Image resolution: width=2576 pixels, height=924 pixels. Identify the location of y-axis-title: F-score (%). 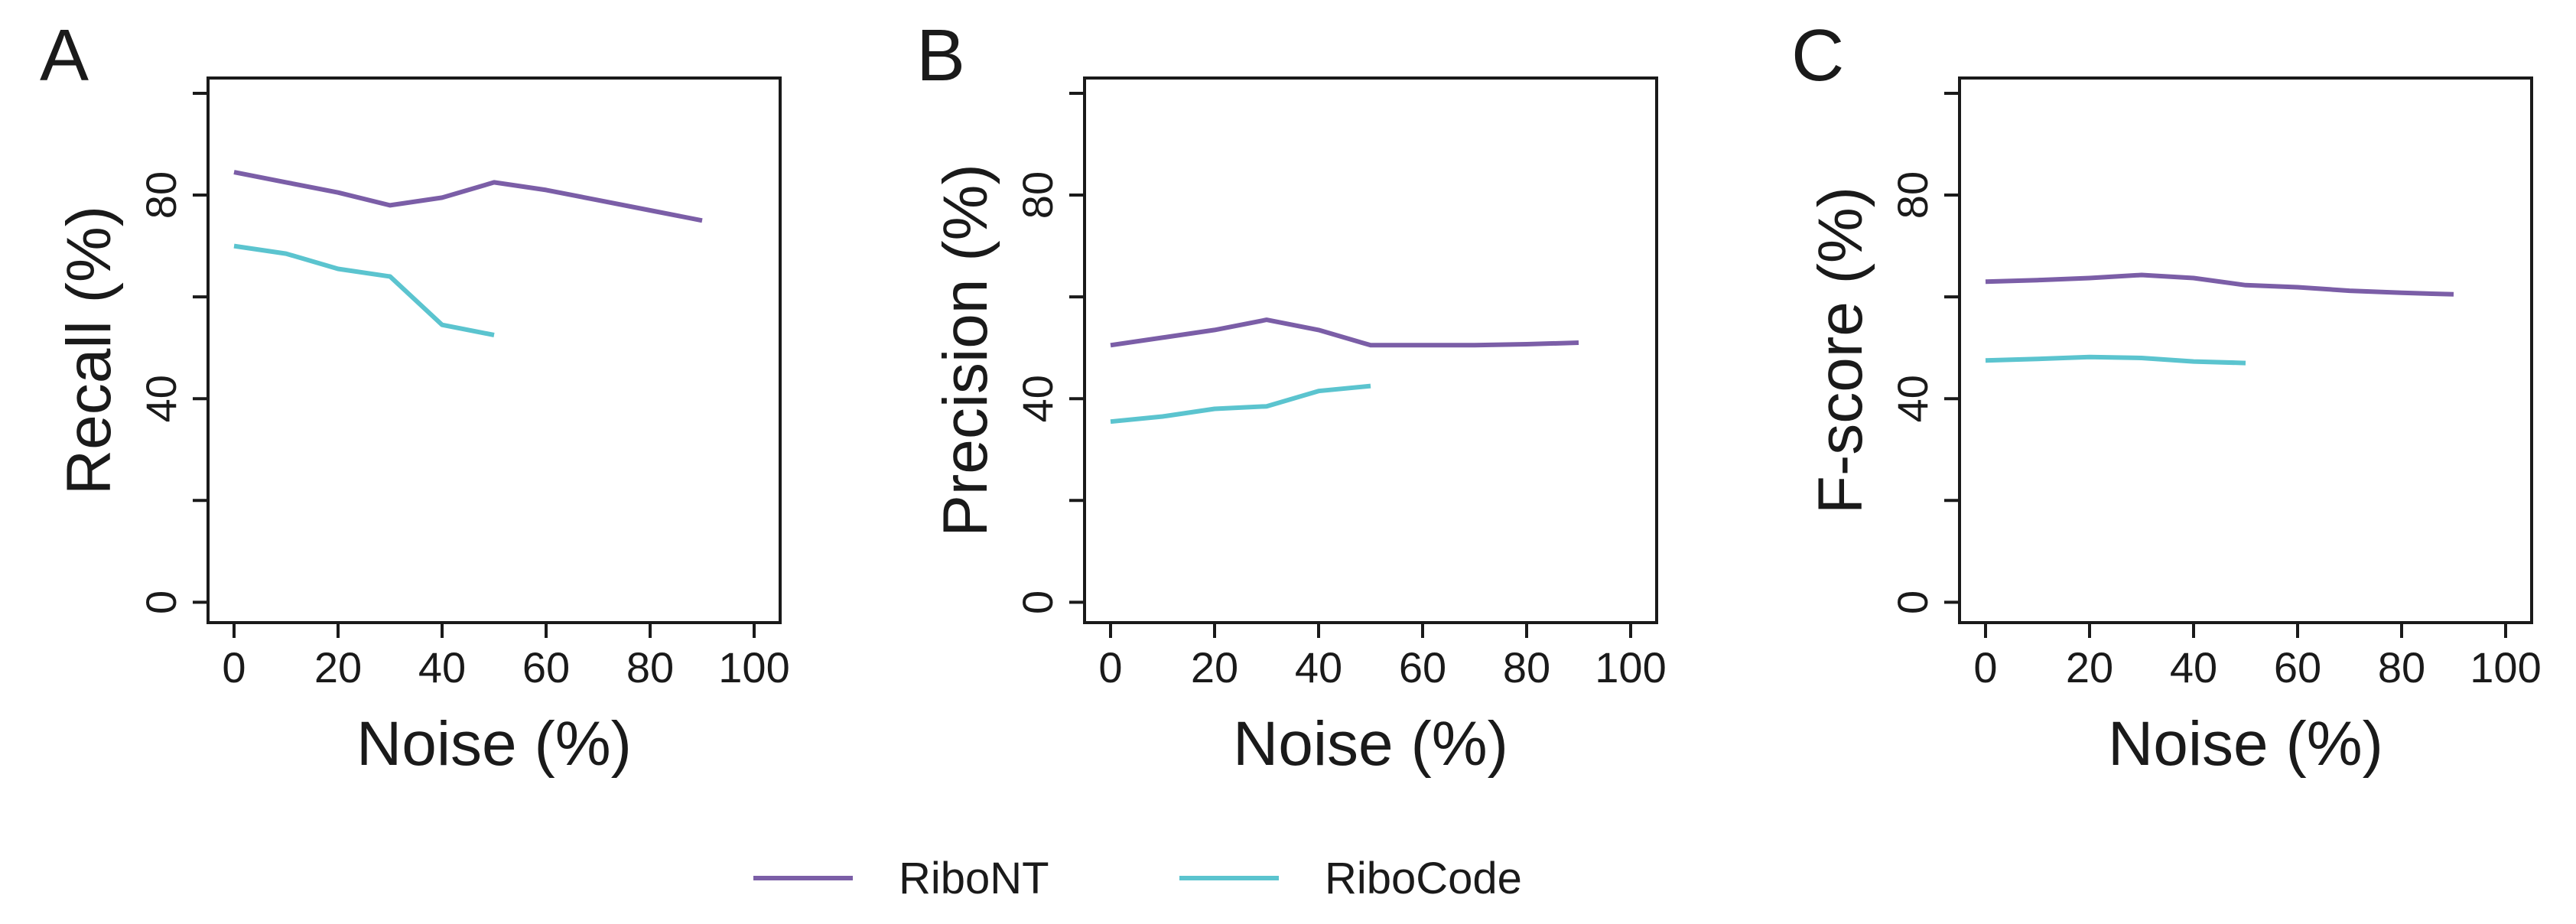
(1840, 350).